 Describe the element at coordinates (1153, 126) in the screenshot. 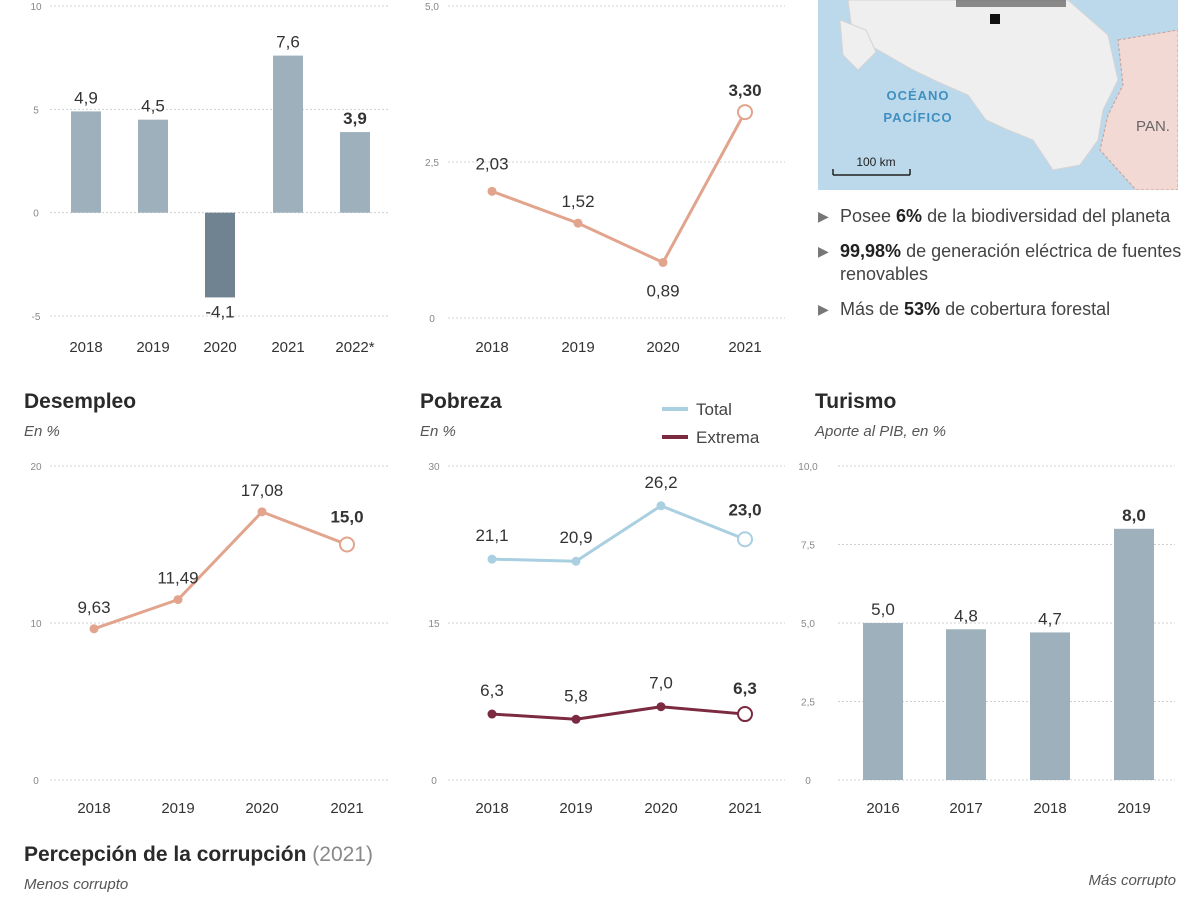

I see `country-label: PAN.` at that location.